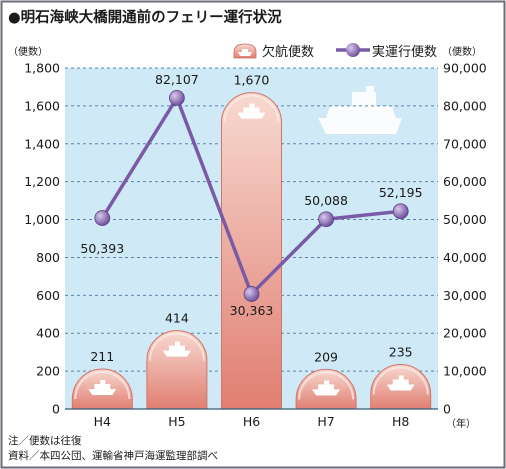 This screenshot has width=506, height=469. Describe the element at coordinates (404, 52) in the screenshot. I see `legend-line-label: 実運行便数` at that location.